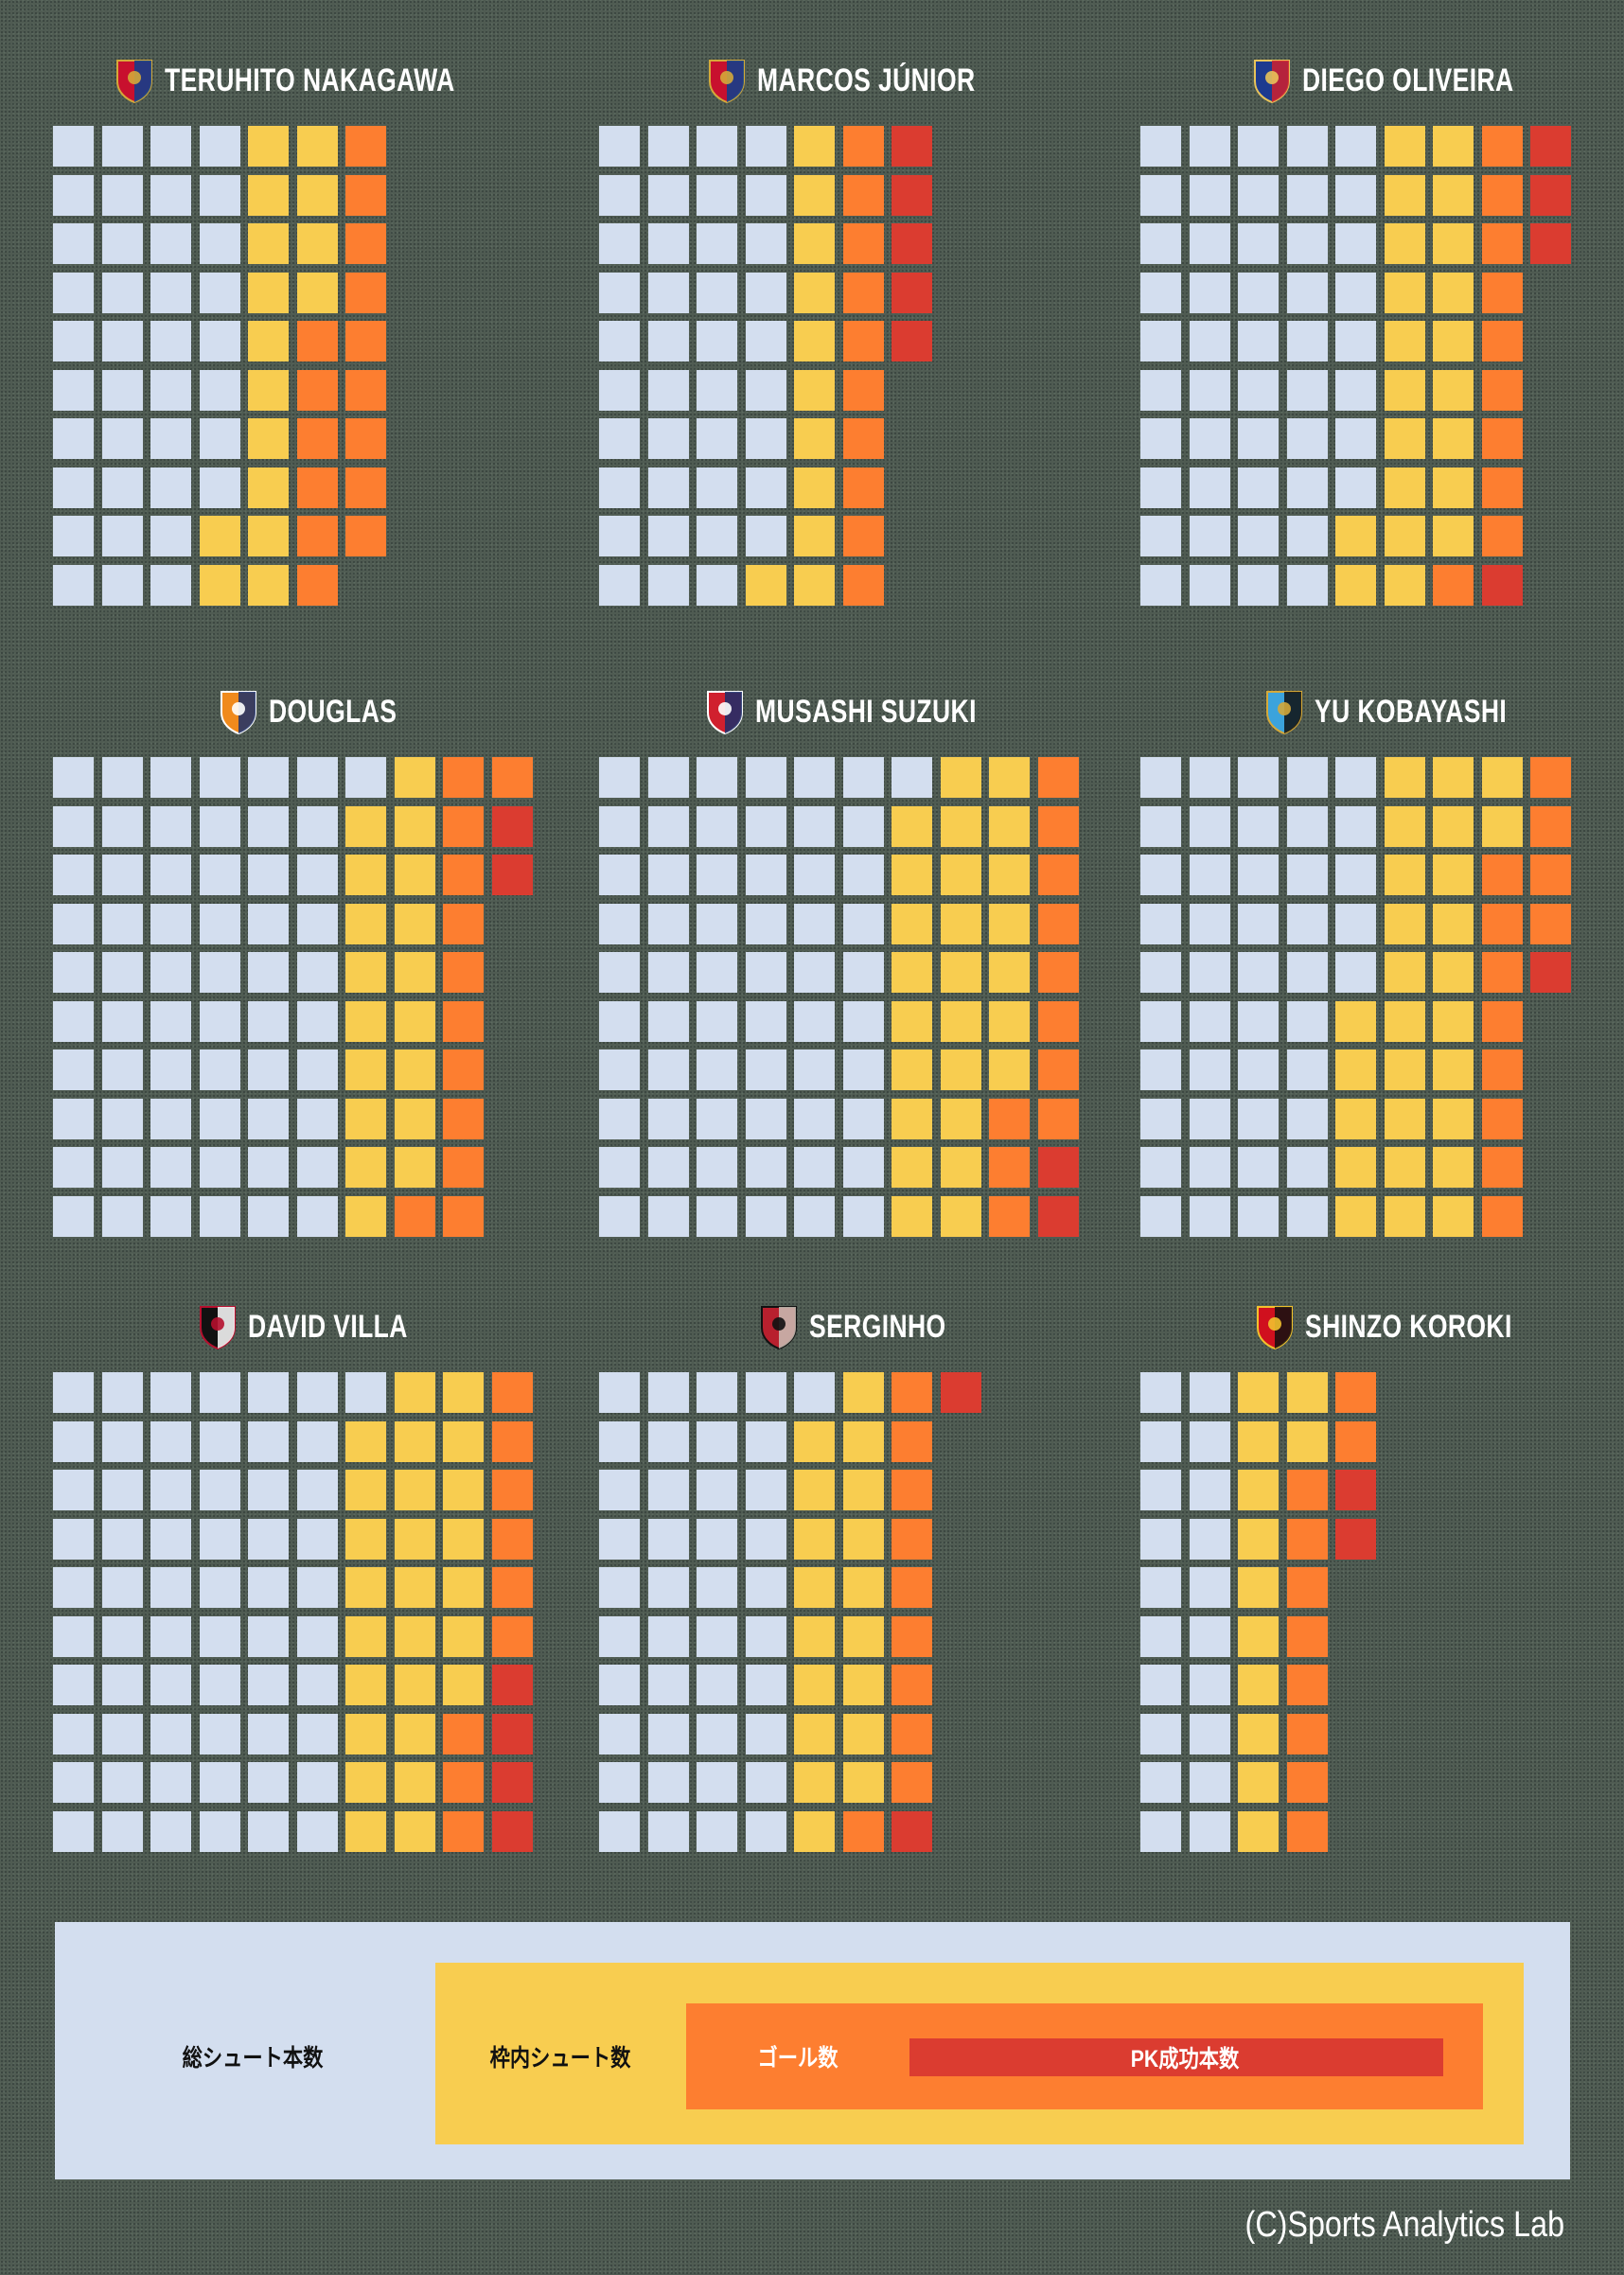 The width and height of the screenshot is (1624, 2275). I want to click on waffle-grid, so click(1382, 369).